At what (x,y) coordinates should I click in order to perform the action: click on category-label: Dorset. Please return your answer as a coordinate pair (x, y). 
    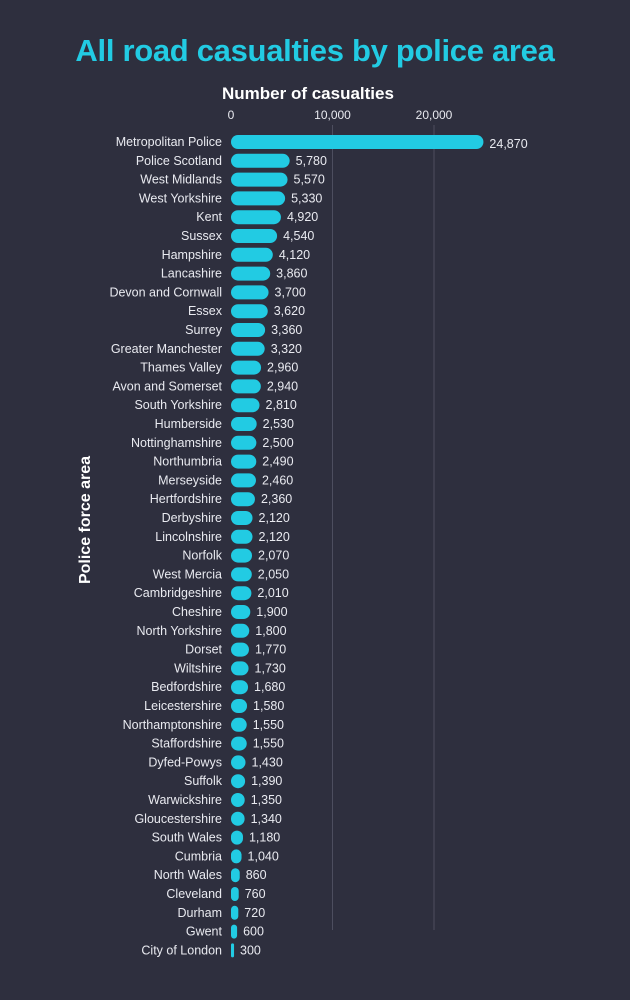
    Looking at the image, I should click on (203, 650).